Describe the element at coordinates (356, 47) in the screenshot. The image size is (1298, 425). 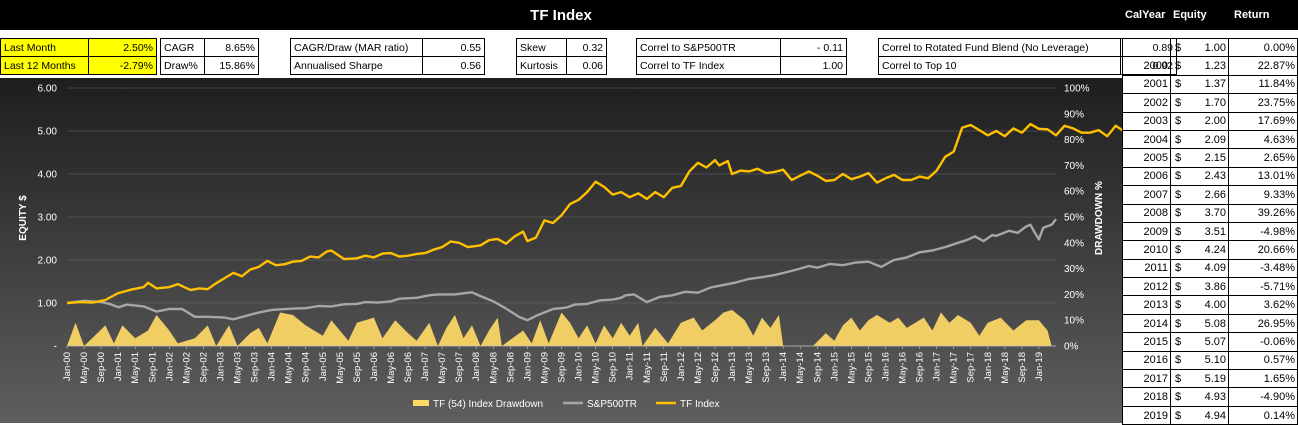
I see `stat-label: CAGR/Draw (MAR ratio)` at that location.